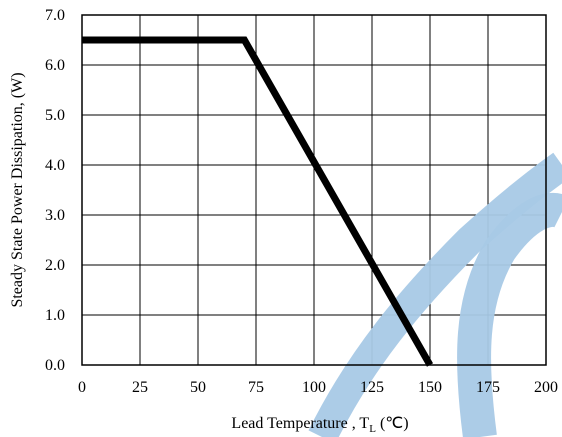 This screenshot has width=562, height=437. What do you see at coordinates (394, 423) in the screenshot?
I see `x-axis-label-unit: (℃)` at bounding box center [394, 423].